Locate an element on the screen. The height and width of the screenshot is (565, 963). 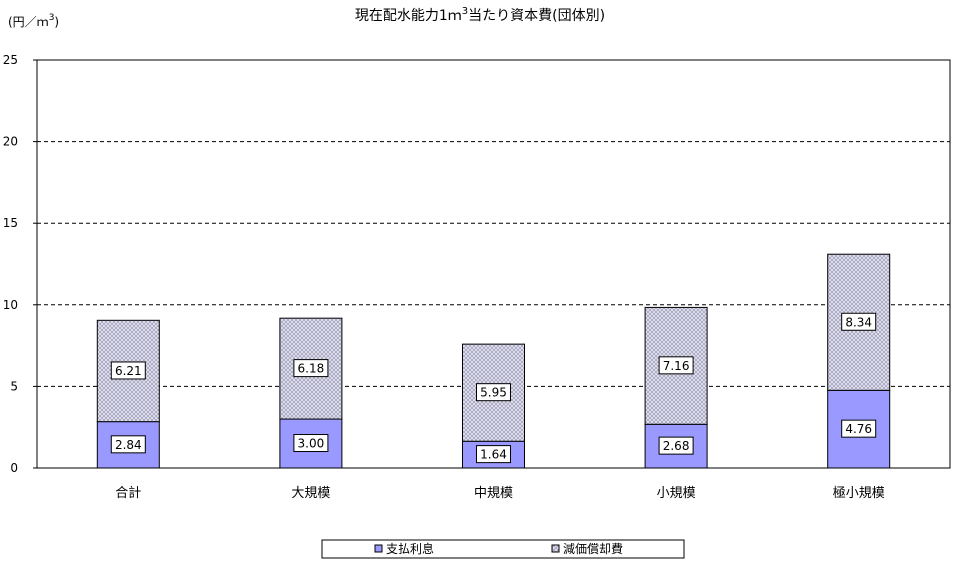
y-tick-label: 20 is located at coordinates (10, 142).